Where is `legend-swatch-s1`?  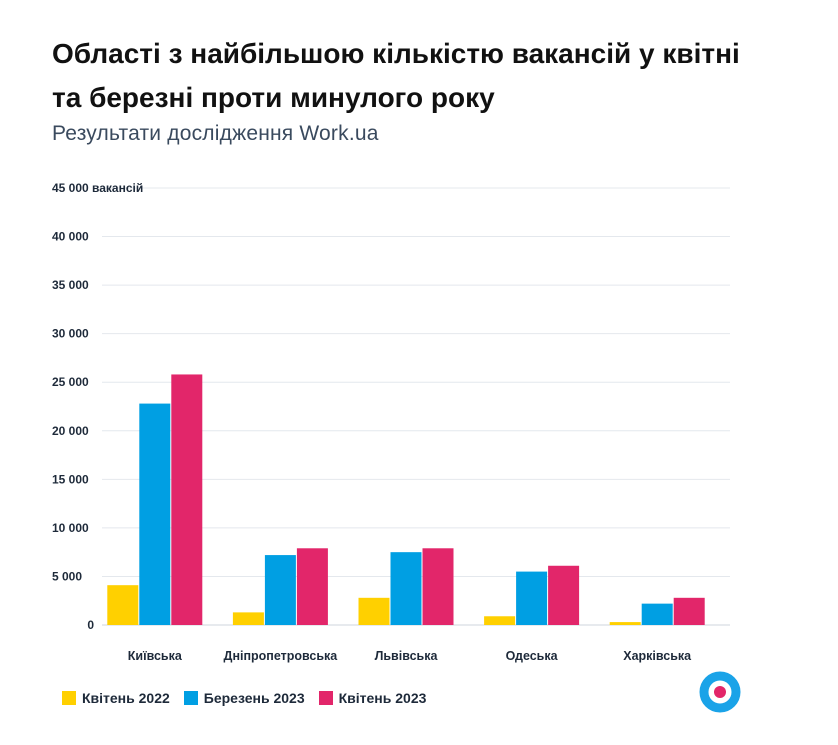
legend-swatch-s1 is located at coordinates (69, 698).